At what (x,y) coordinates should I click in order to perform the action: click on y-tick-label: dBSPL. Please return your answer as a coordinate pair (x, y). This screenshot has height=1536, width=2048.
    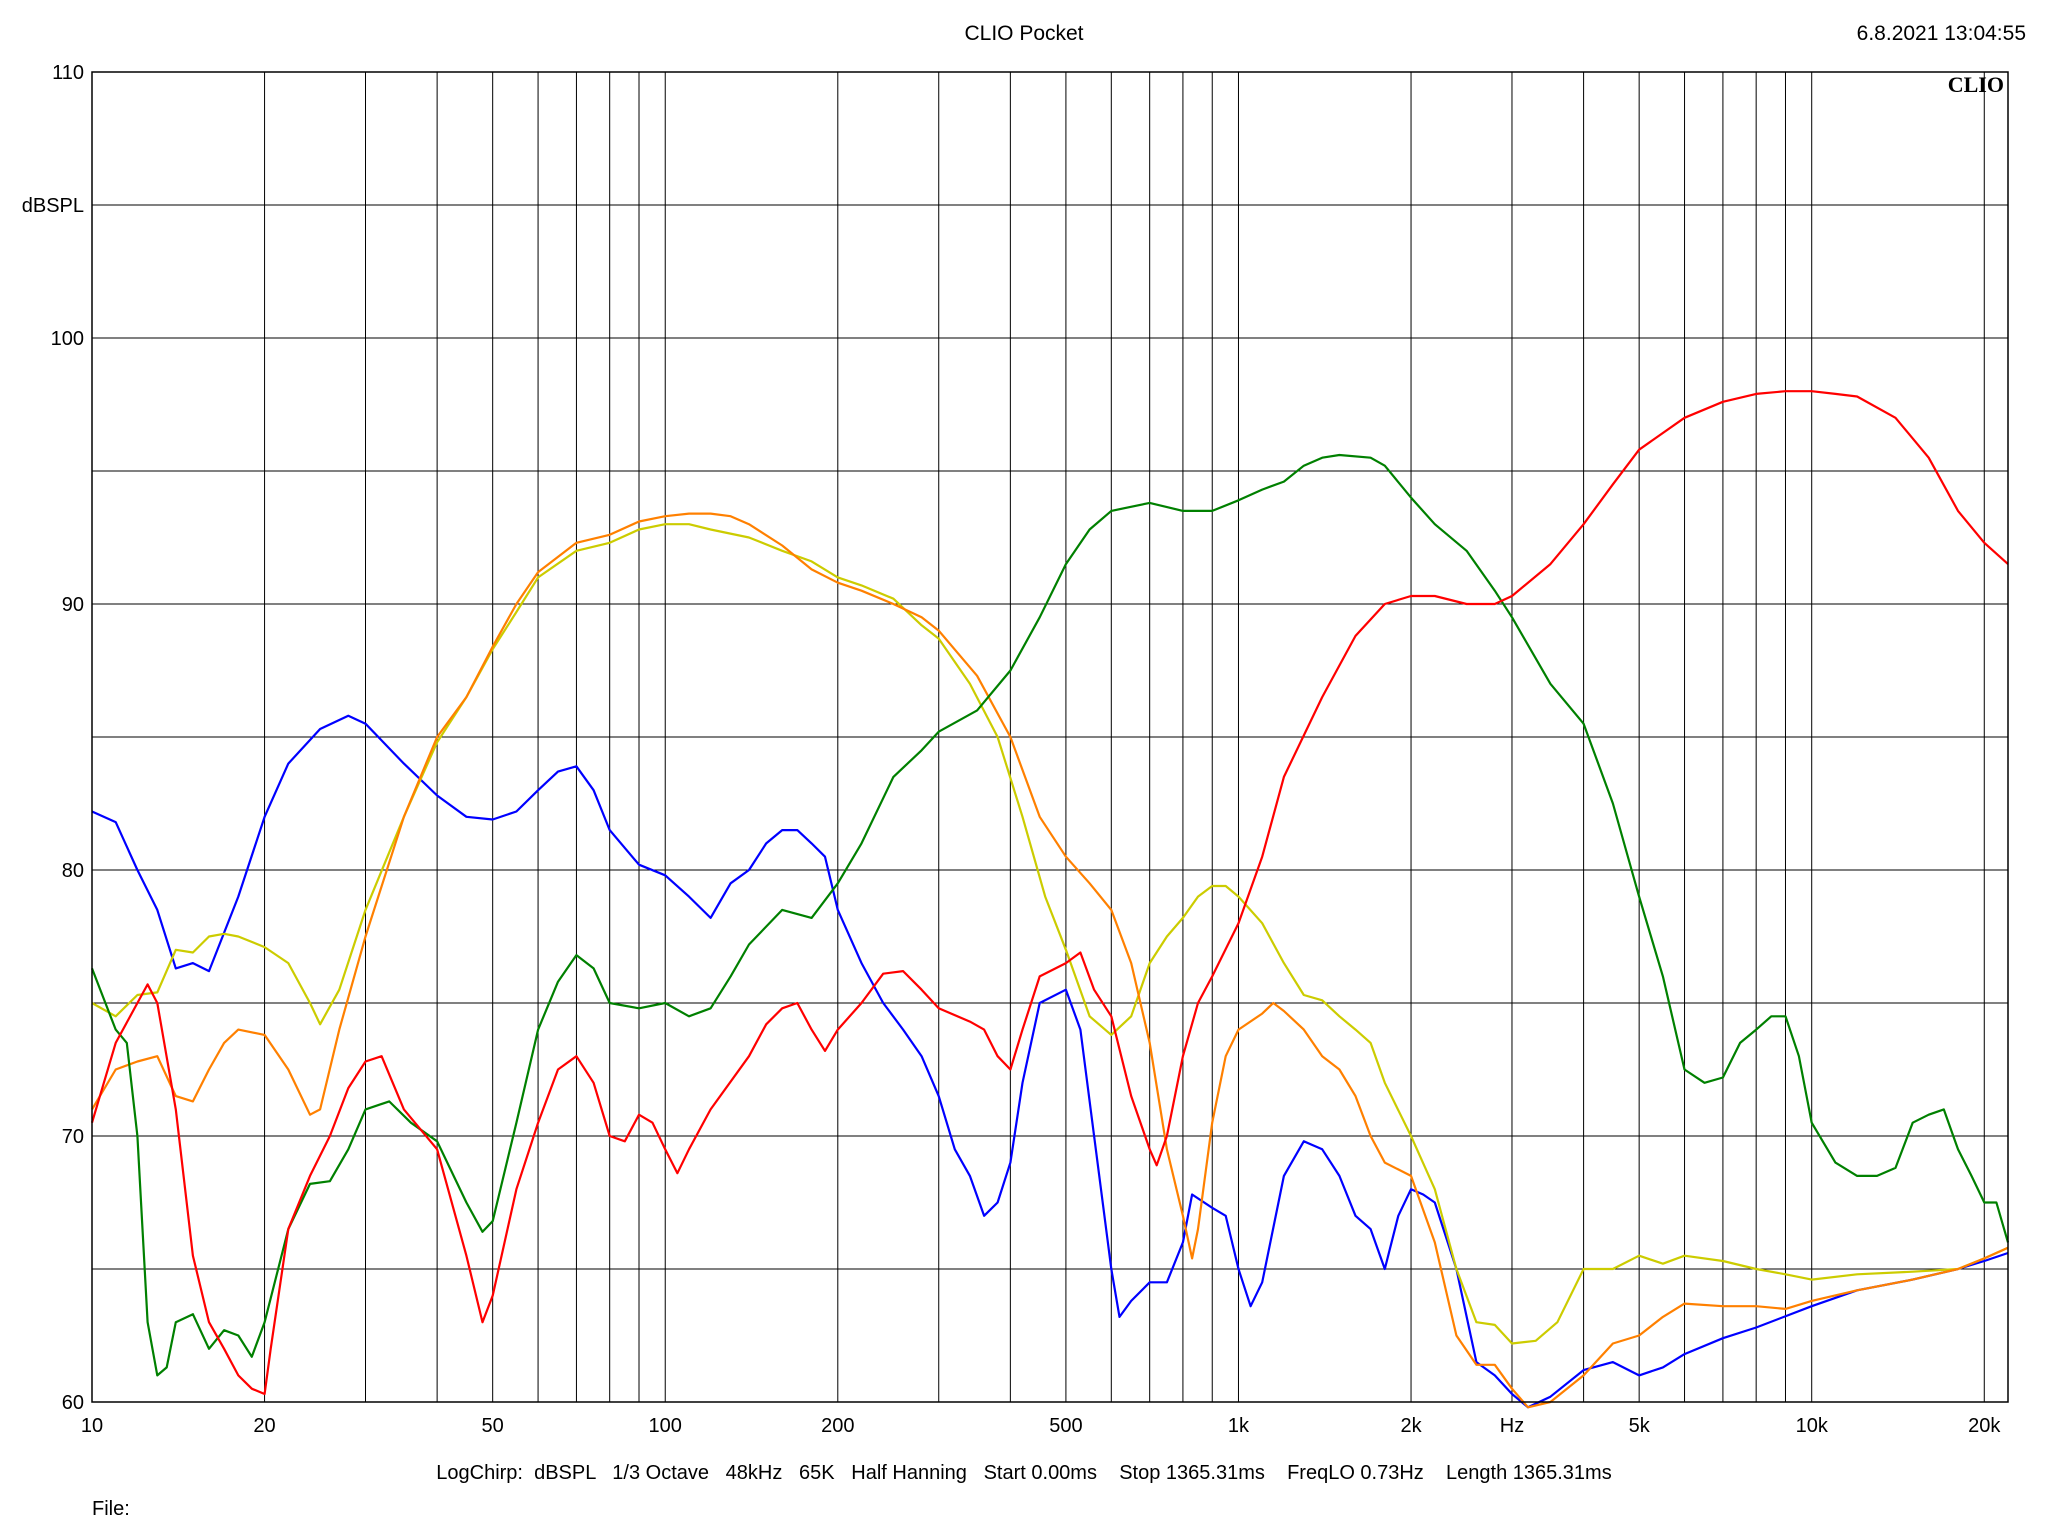
    Looking at the image, I should click on (53, 206).